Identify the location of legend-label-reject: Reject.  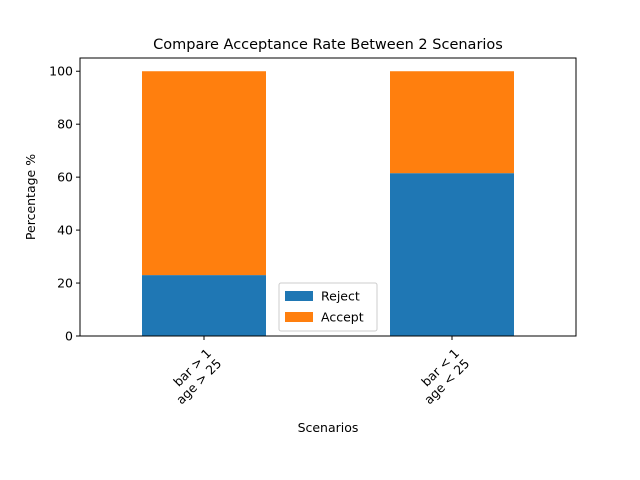
(340, 296).